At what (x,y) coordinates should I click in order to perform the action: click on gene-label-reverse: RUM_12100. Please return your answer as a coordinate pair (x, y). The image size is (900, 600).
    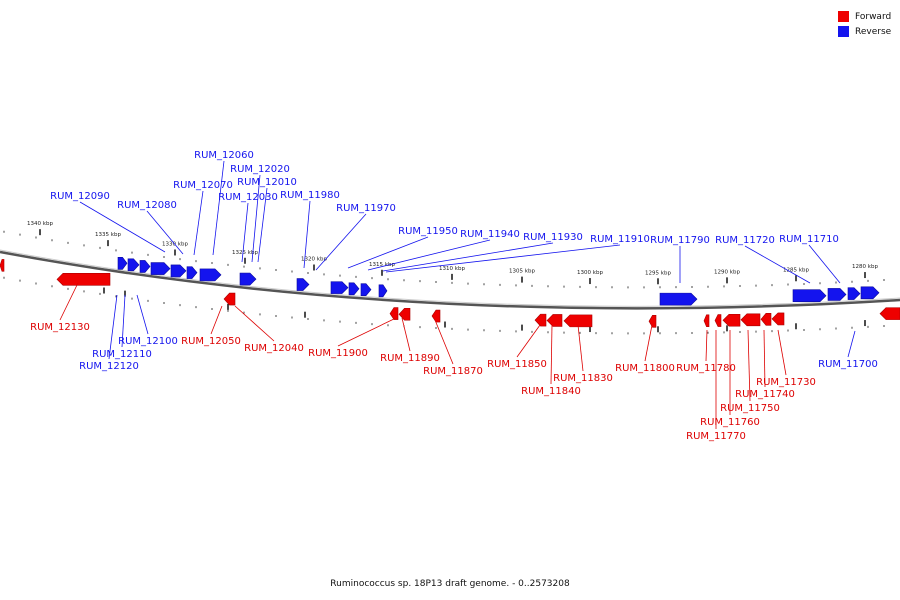
    Looking at the image, I should click on (148, 341).